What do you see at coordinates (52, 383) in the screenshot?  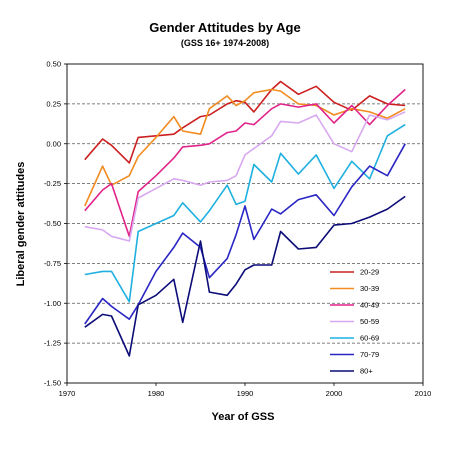 I see `y-tick-label: -1.50` at bounding box center [52, 383].